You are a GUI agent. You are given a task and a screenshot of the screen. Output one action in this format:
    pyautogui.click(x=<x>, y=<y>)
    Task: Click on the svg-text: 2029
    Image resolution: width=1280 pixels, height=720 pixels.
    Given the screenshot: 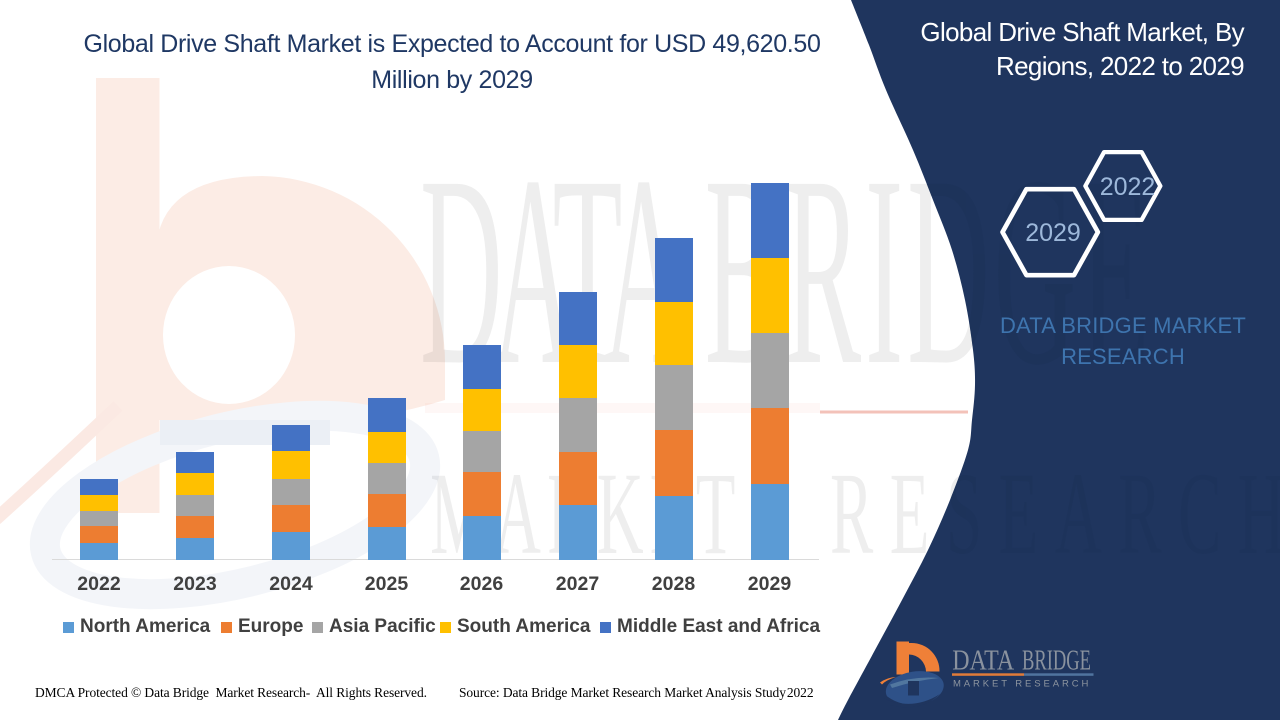 What is the action you would take?
    pyautogui.click(x=1053, y=233)
    